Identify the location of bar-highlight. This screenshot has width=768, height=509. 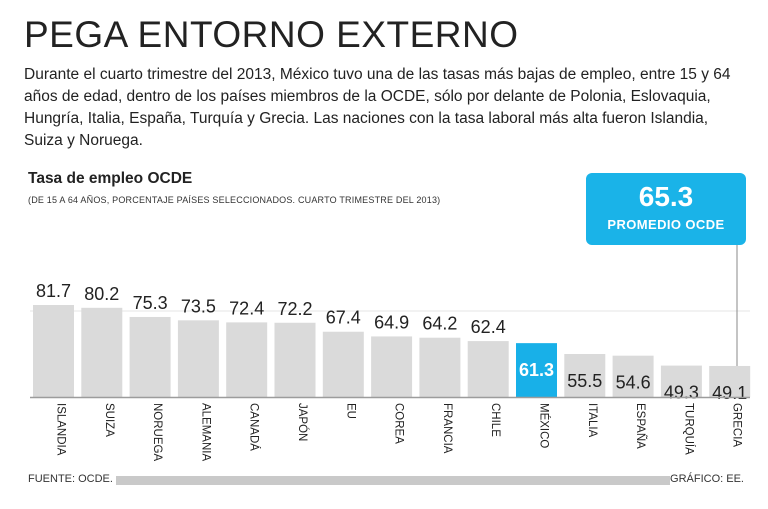
(536, 370).